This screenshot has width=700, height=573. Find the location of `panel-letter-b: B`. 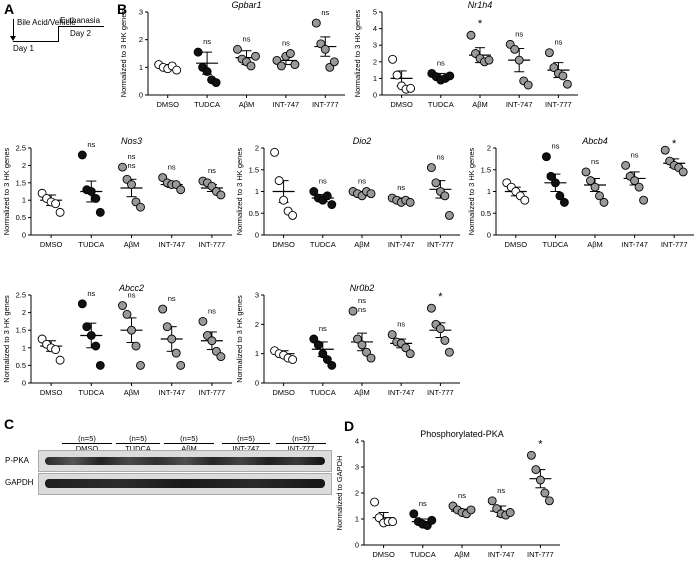

panel-letter-b: B is located at coordinates (122, 9).